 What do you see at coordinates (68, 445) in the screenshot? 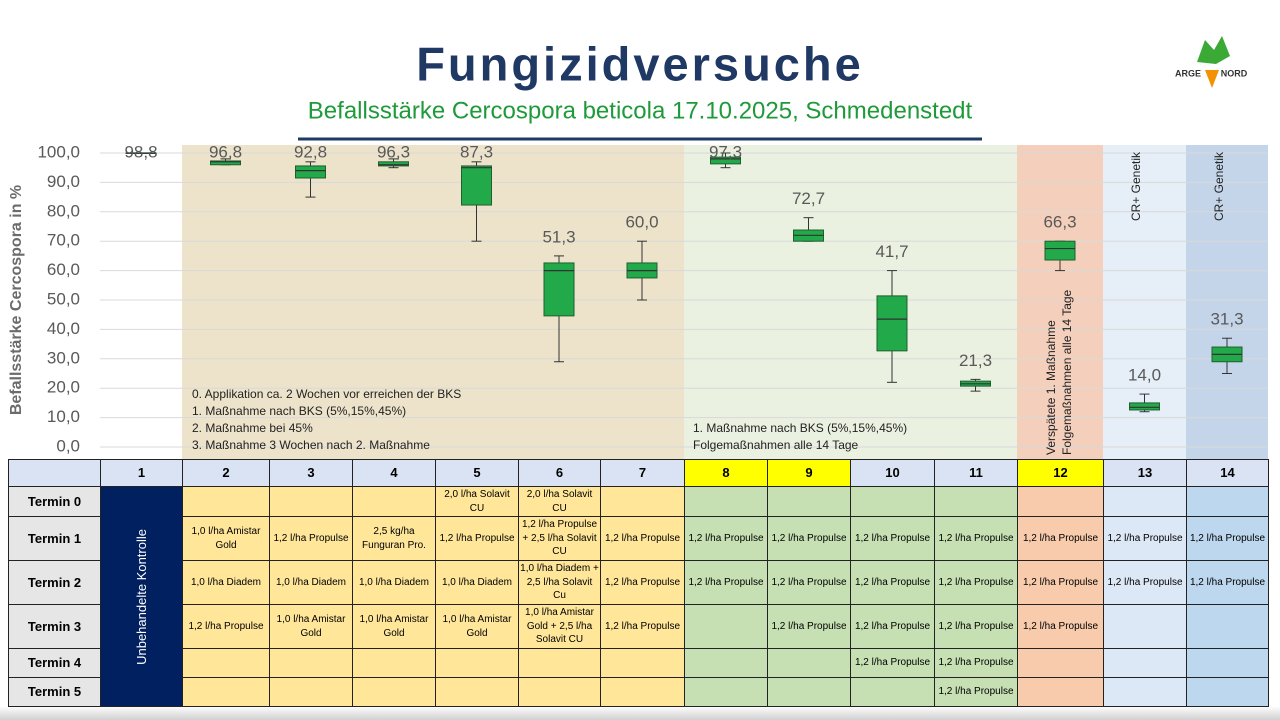
I see `y-tick-label: 0,0` at bounding box center [68, 445].